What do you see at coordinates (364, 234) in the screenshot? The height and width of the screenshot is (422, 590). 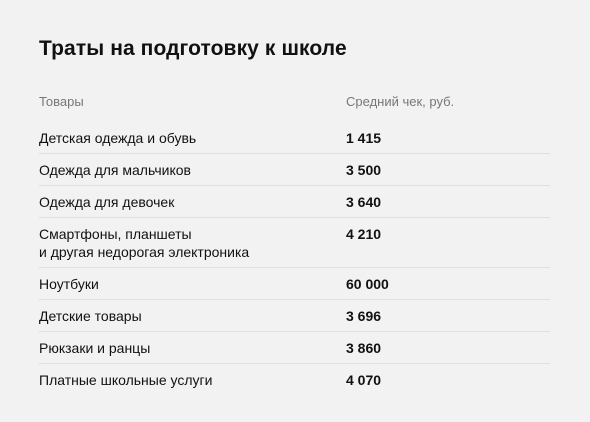 I see `row-value: 4 210` at bounding box center [364, 234].